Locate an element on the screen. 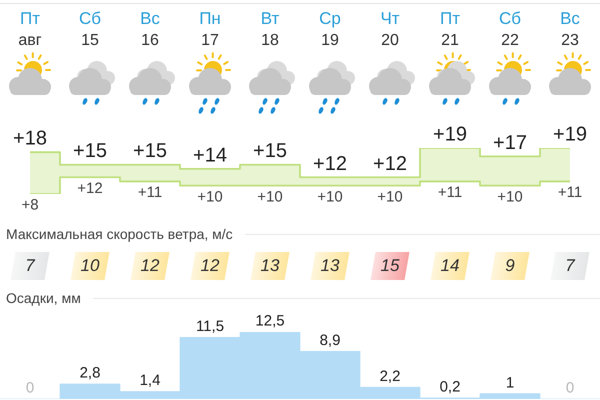 This screenshot has height=400, width=600. data-label: 15 is located at coordinates (390, 266).